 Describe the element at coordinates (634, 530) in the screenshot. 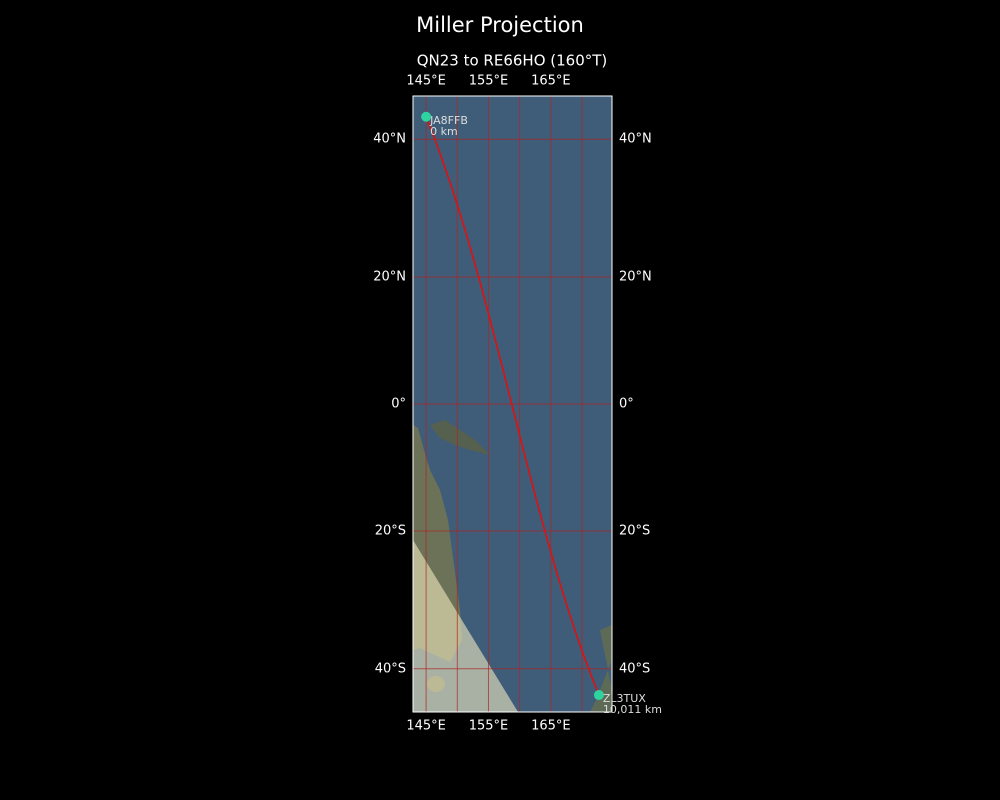

I see `lat-label-right: 20°S` at that location.